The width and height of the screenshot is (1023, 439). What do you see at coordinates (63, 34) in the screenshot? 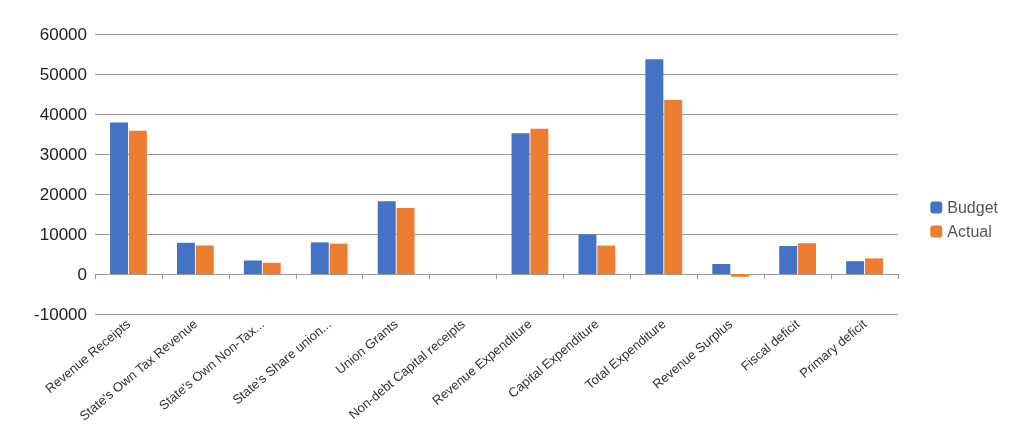
I see `y-tick-label: 60000` at bounding box center [63, 34].